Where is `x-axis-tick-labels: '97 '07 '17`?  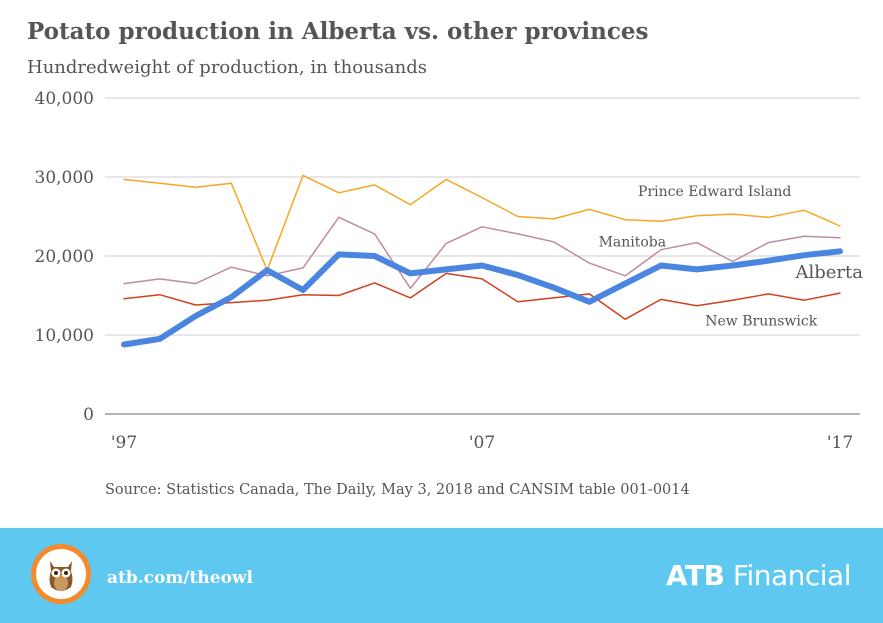
x-axis-tick-labels: '97 '07 '17 is located at coordinates (482, 443).